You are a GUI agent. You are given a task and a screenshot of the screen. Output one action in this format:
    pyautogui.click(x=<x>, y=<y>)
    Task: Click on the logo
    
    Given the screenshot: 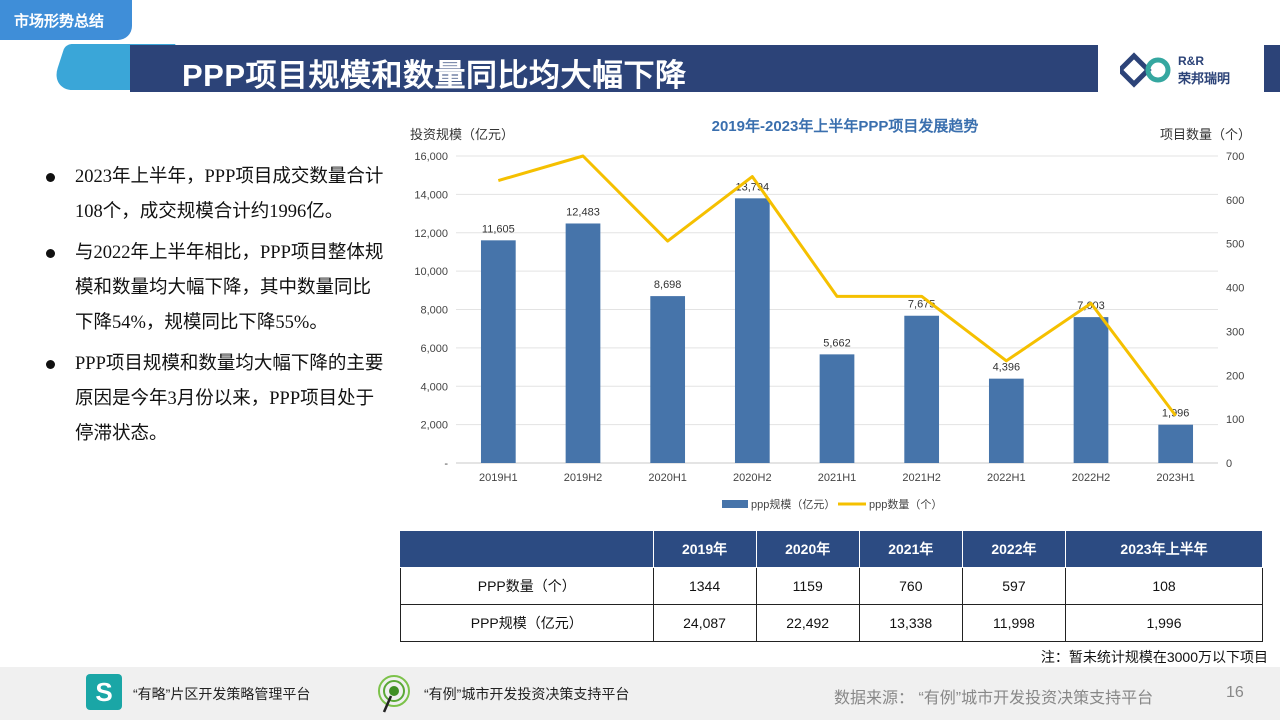 What is the action you would take?
    pyautogui.click(x=1187, y=69)
    